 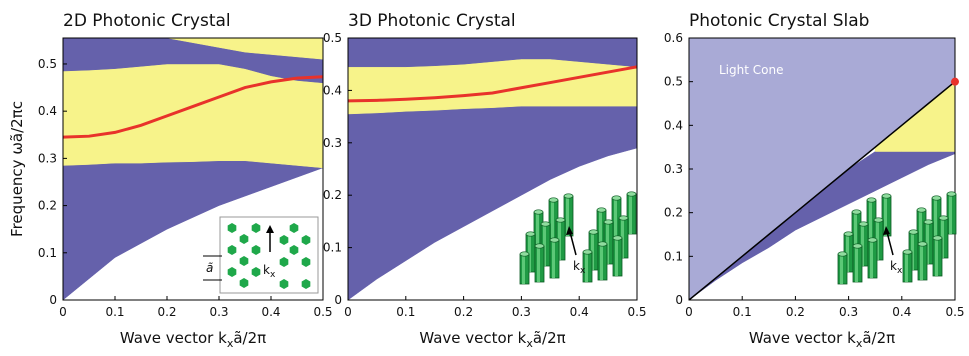 What do you see at coordinates (955, 81) in the screenshot?
I see `marker` at bounding box center [955, 81].